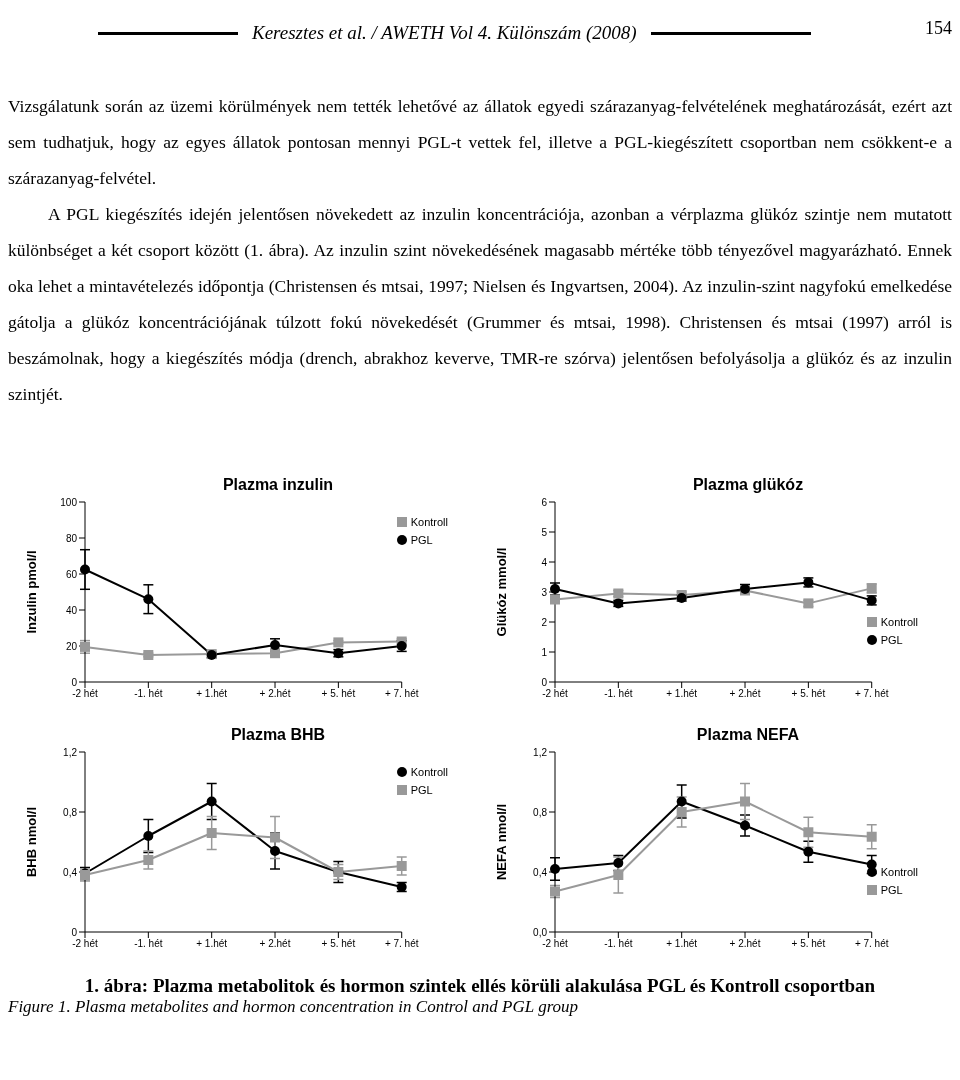 Image resolution: width=960 pixels, height=1080 pixels. What do you see at coordinates (540, 932) in the screenshot?
I see `y-tick-label: 0,0` at bounding box center [540, 932].